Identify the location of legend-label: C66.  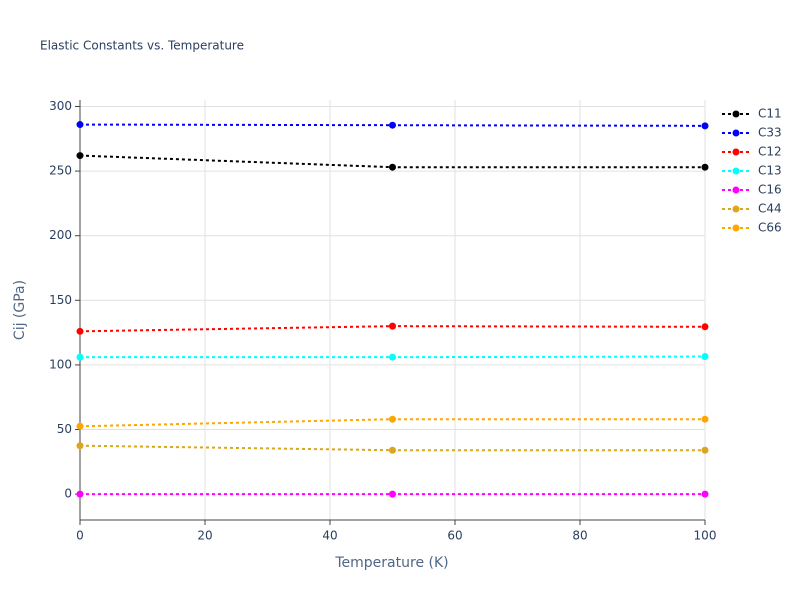
(770, 228).